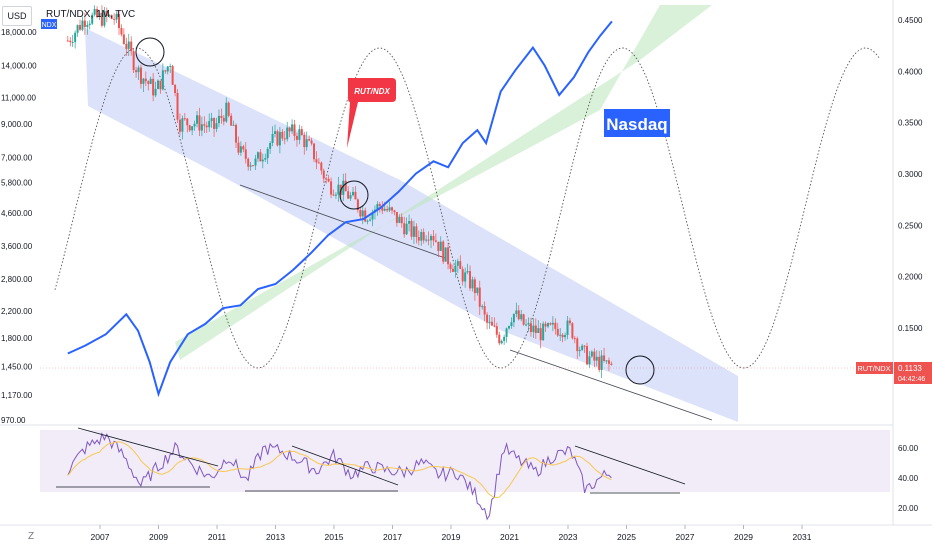  I want to click on right-tick-label: 0.3000, so click(910, 174).